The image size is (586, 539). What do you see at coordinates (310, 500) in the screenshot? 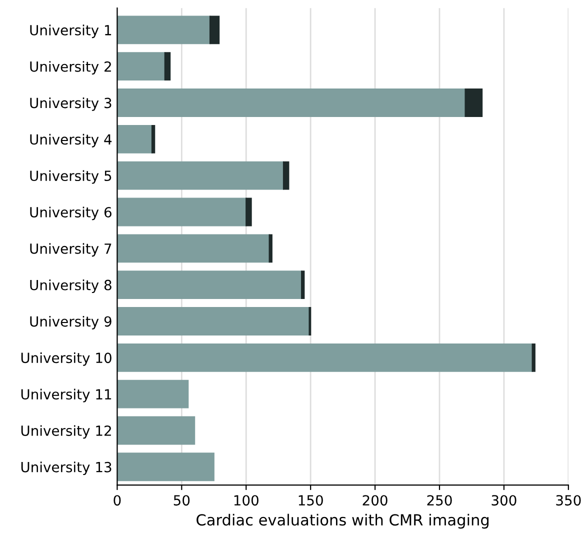
I see `x-tick-label: 150` at bounding box center [310, 500].